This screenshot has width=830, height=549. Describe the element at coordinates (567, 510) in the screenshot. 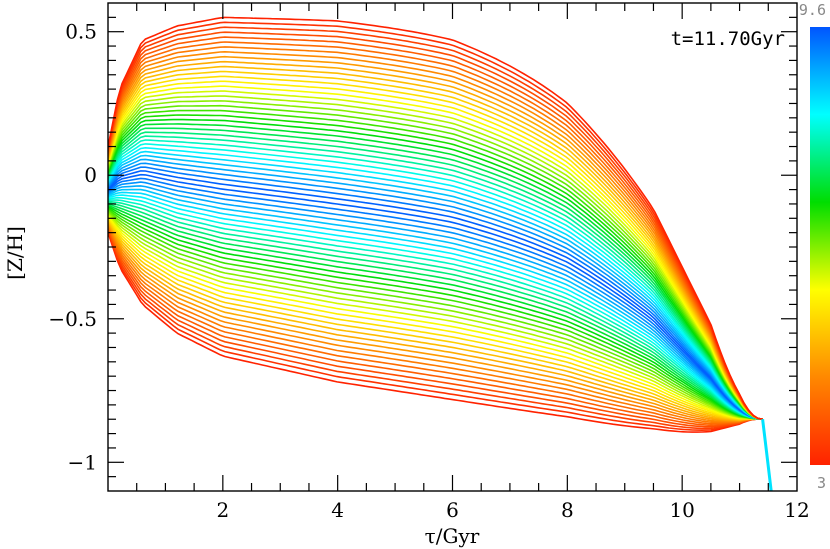

I see `x-tick-label: 8` at that location.